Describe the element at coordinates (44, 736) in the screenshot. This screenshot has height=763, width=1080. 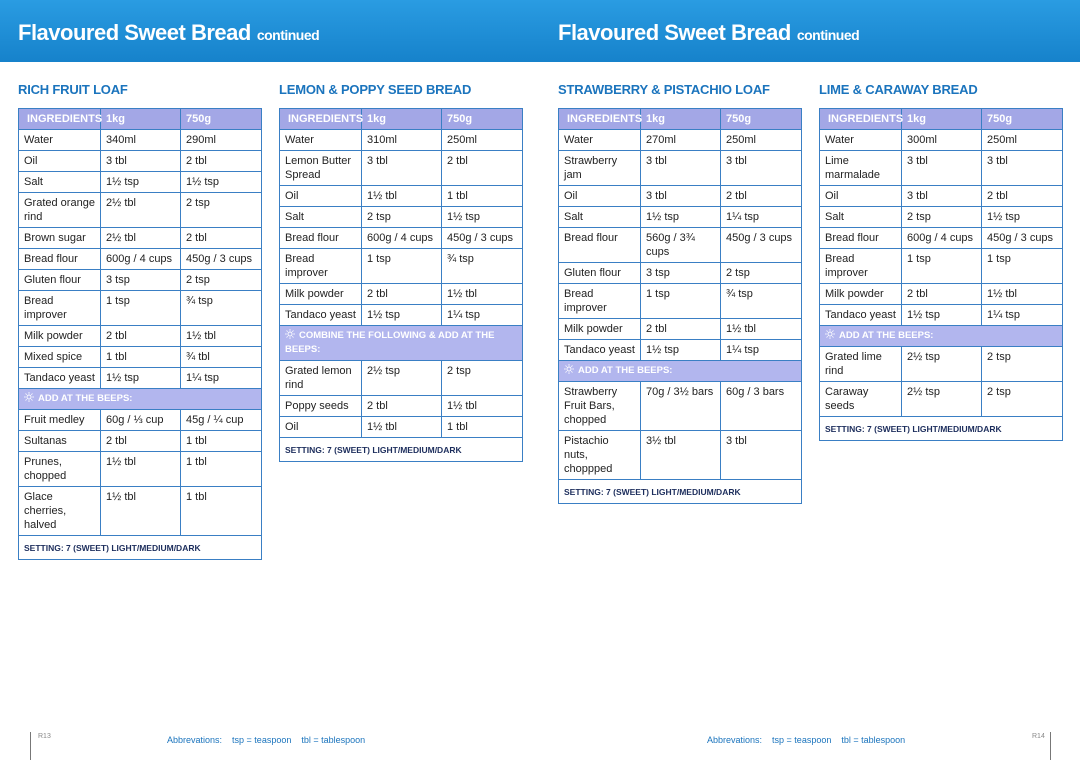
I see `page-number: R13` at that location.